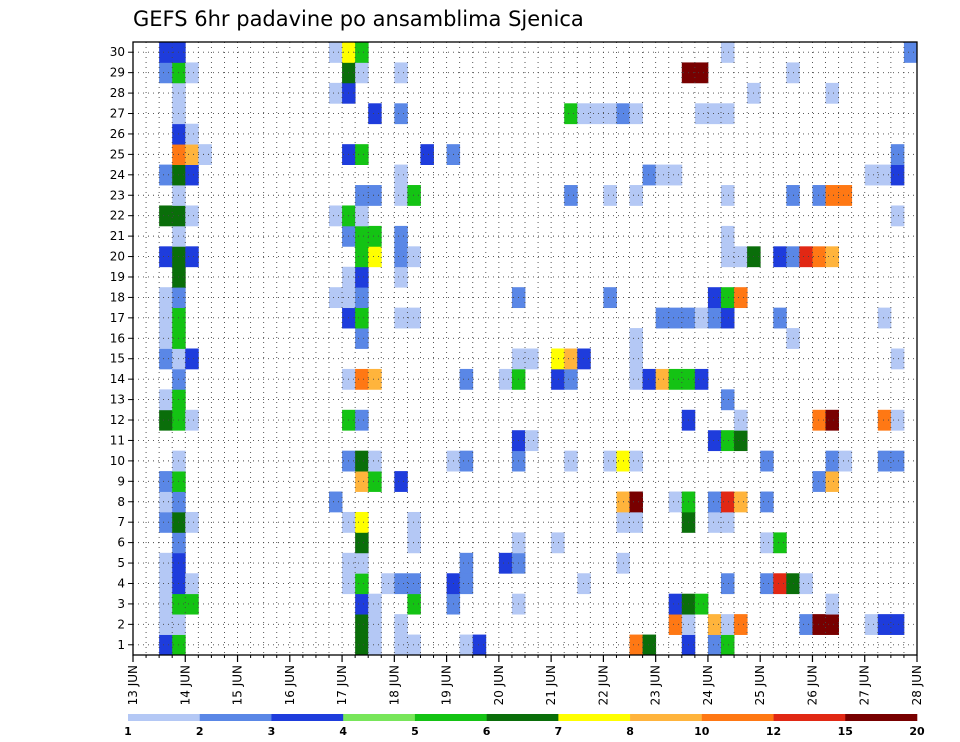  I want to click on heatmap-cell-m8-s42, so click(675, 502).